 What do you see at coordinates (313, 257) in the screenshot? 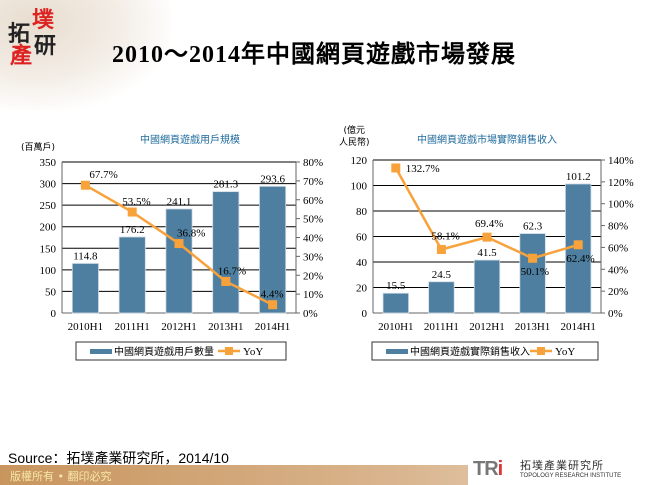
I see `y2-tick-label: 30%` at bounding box center [313, 257].